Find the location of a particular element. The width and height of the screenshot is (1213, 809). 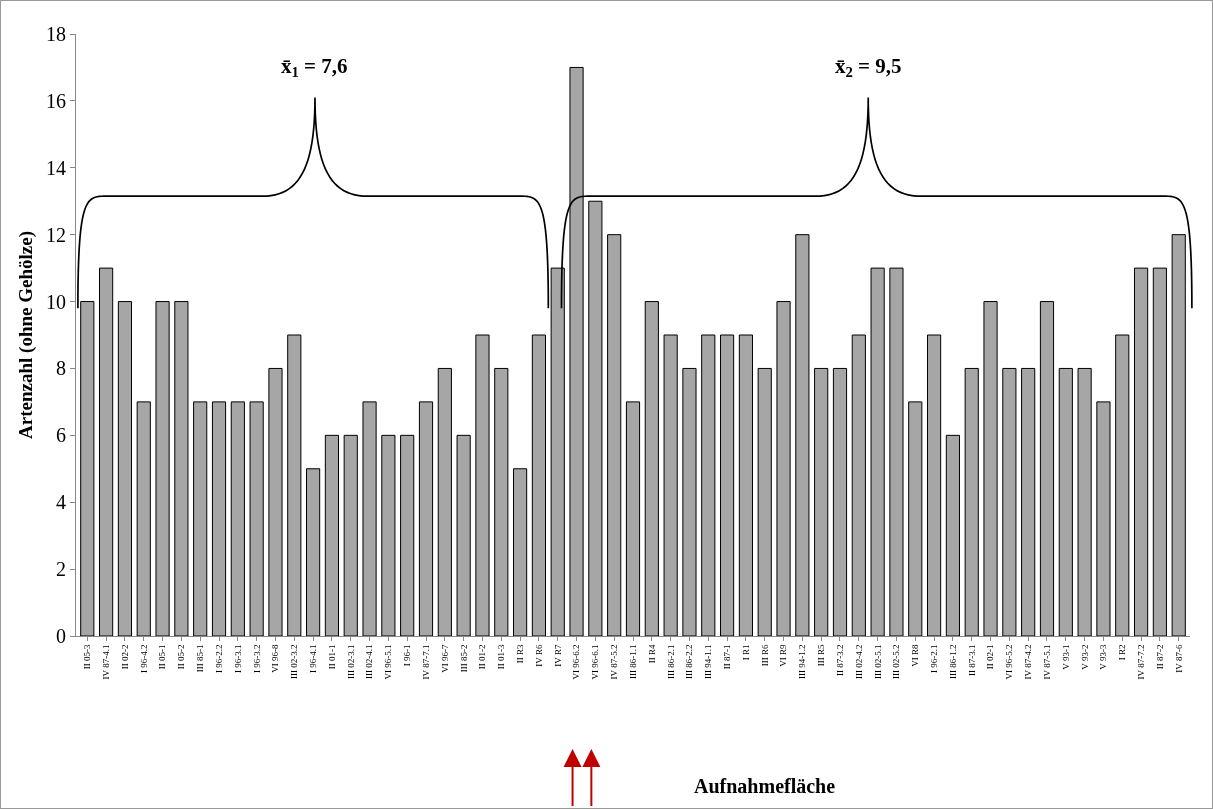

x-tick-label: IV 87-5.1 is located at coordinates (1046, 662).